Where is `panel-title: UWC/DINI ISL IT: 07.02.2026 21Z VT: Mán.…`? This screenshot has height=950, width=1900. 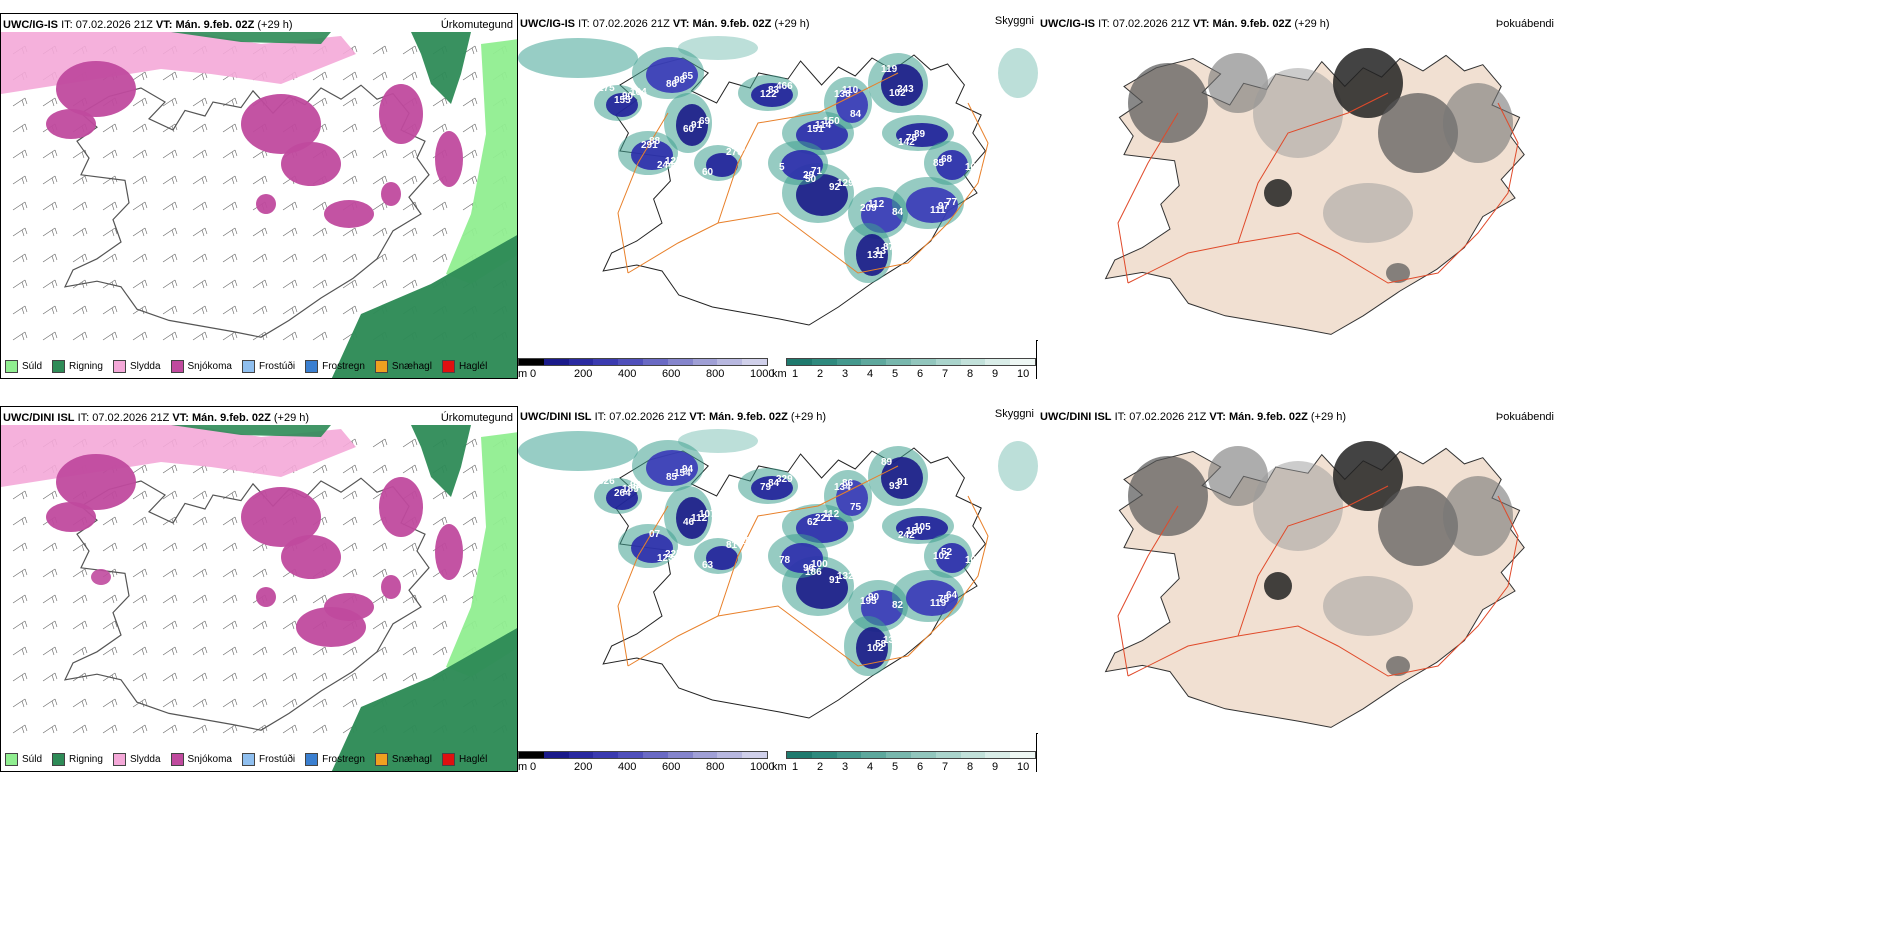 panel-title: UWC/DINI ISL IT: 07.02.2026 21Z VT: Mán.… is located at coordinates (1193, 417).